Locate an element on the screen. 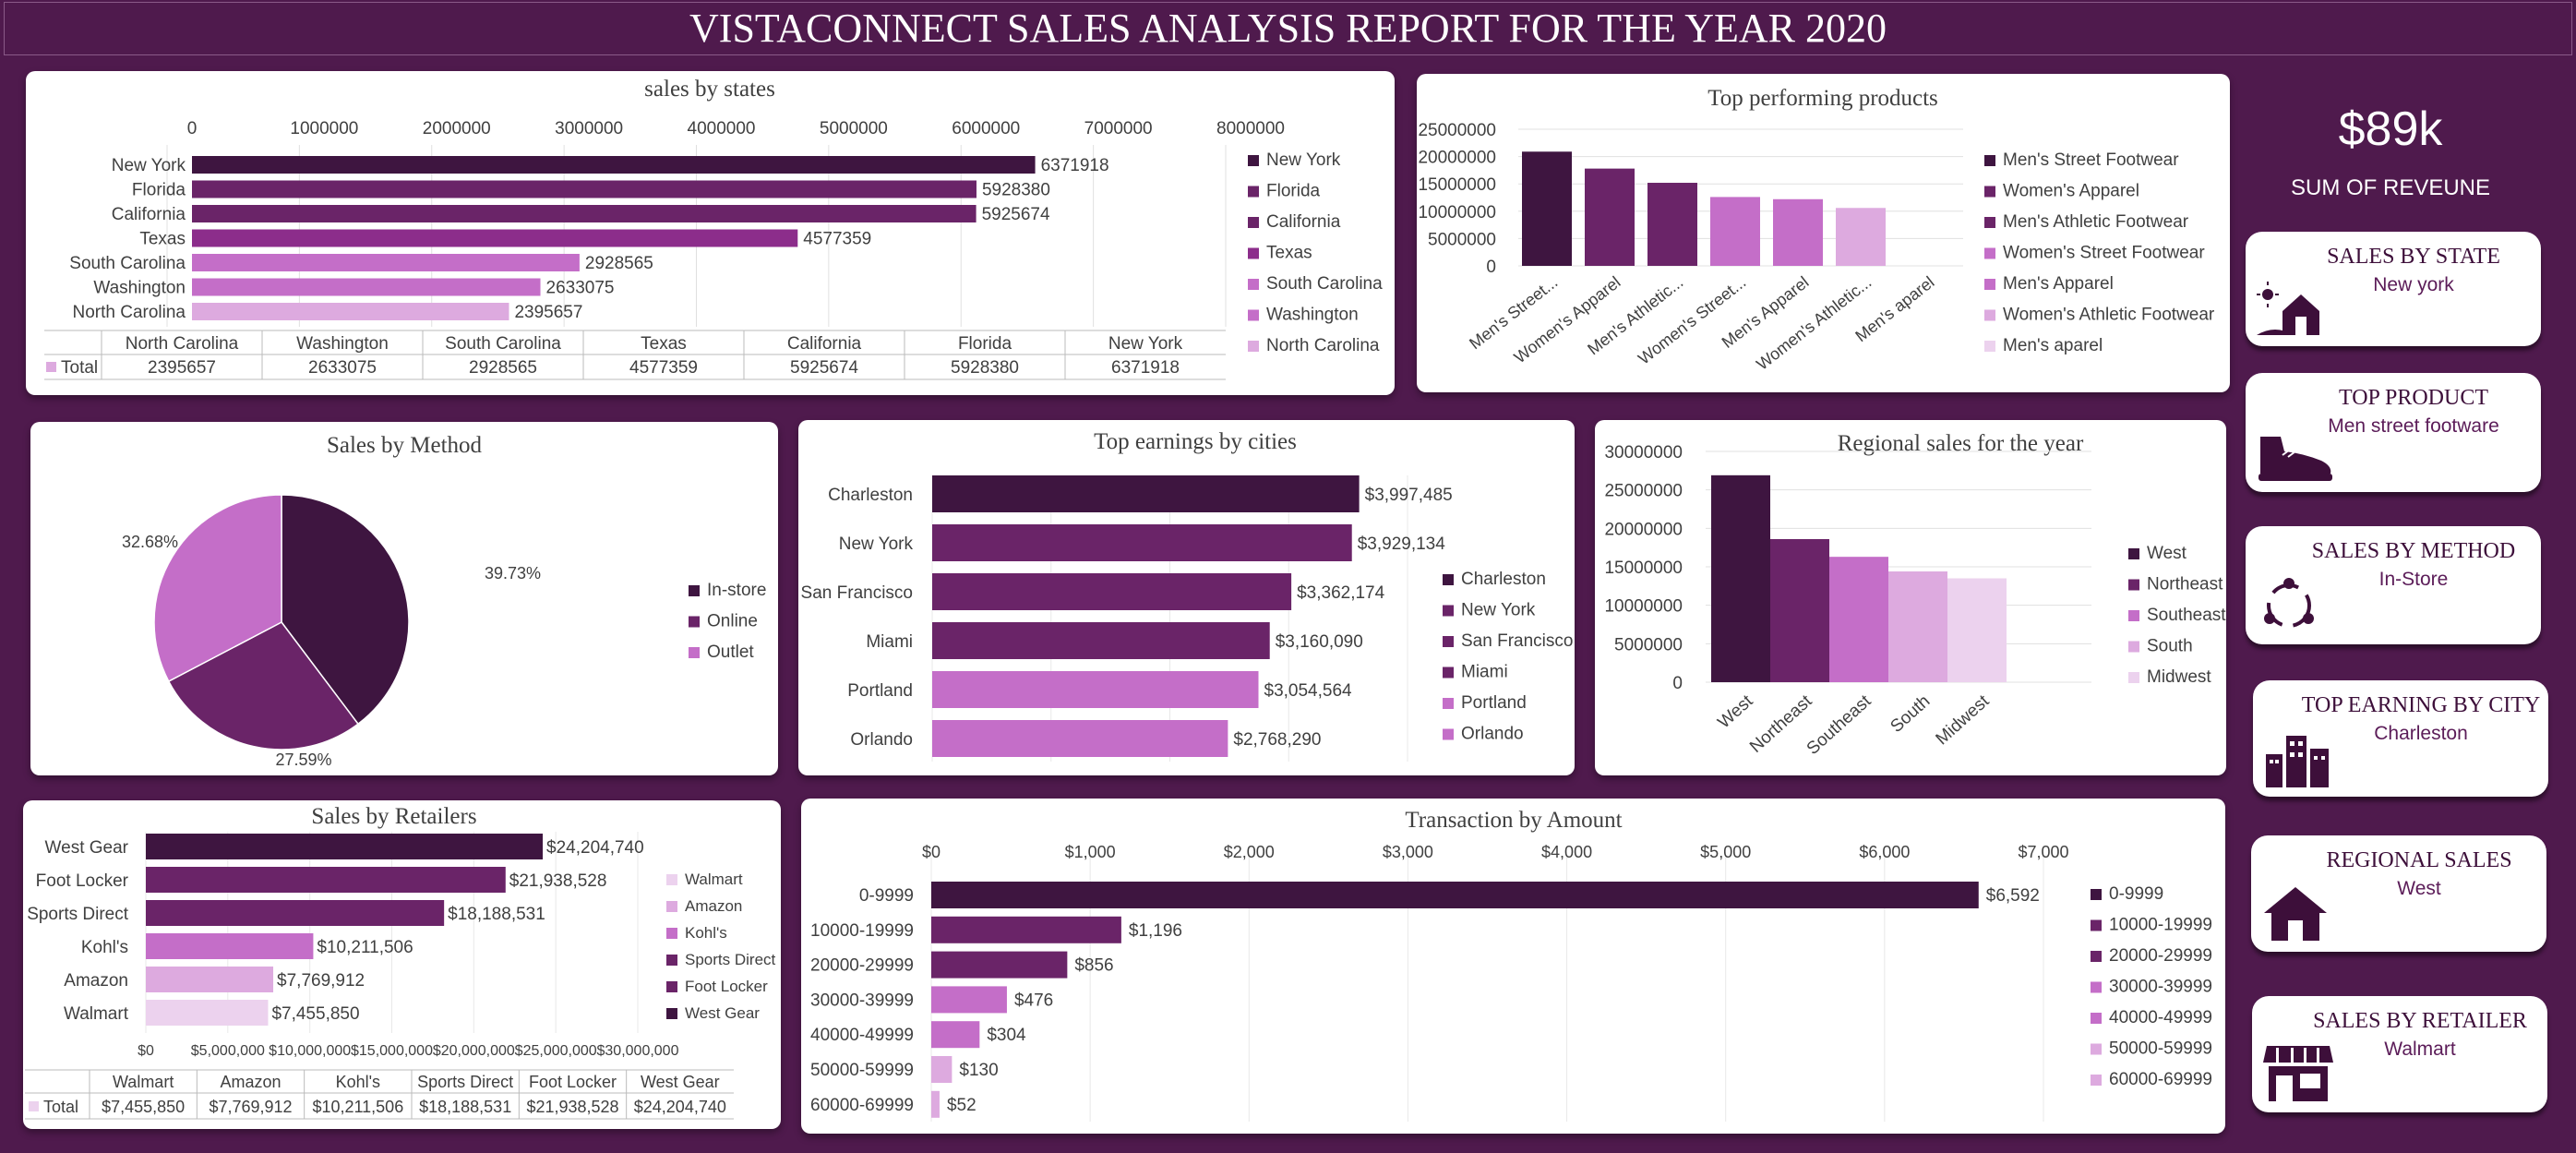 This screenshot has width=2576, height=1153. x-tick-label: $10,000,000 is located at coordinates (310, 1051).